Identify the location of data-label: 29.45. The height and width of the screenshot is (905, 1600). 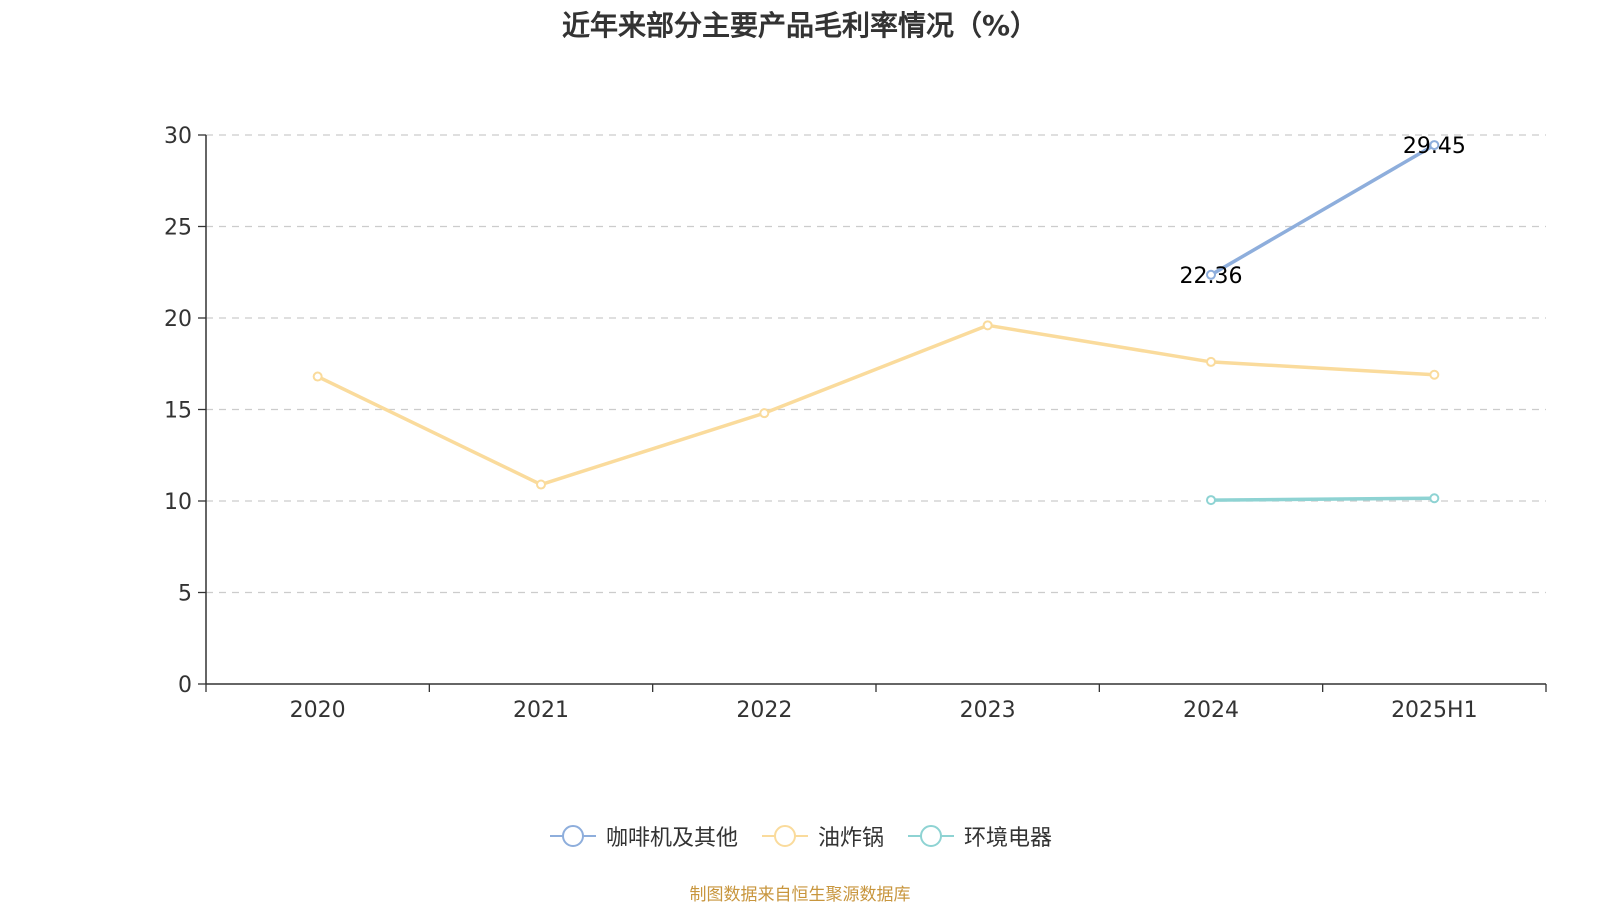
(1434, 146).